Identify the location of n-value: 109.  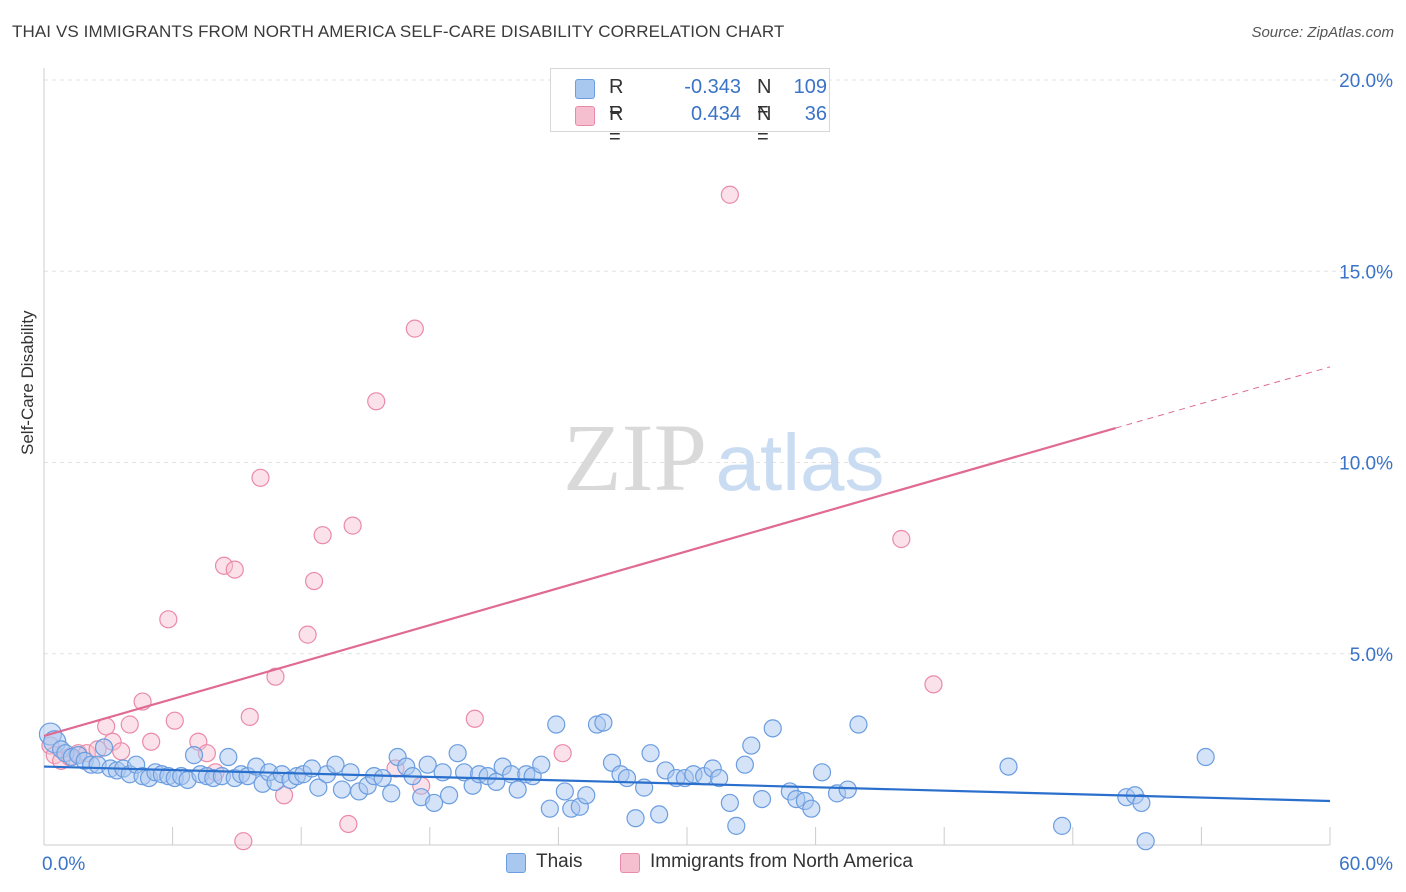
(810, 87).